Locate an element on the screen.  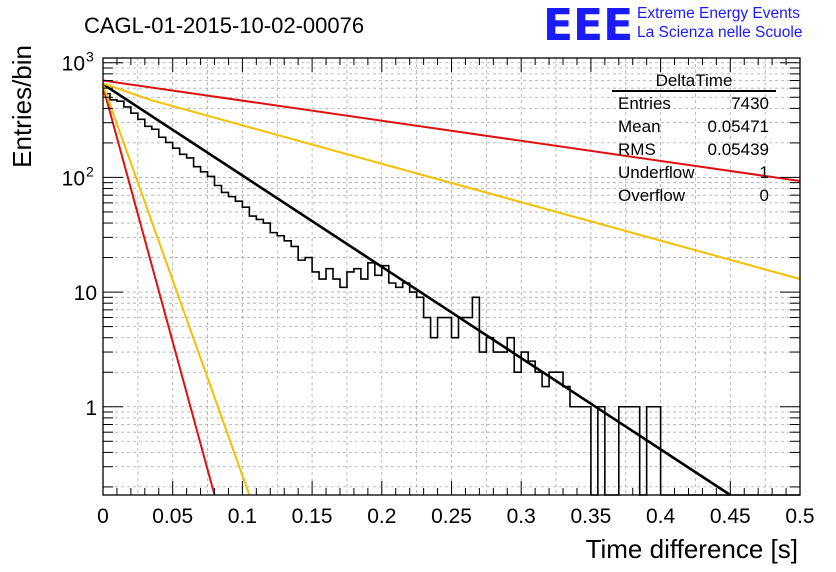
x-tick-label: 0 is located at coordinates (103, 516).